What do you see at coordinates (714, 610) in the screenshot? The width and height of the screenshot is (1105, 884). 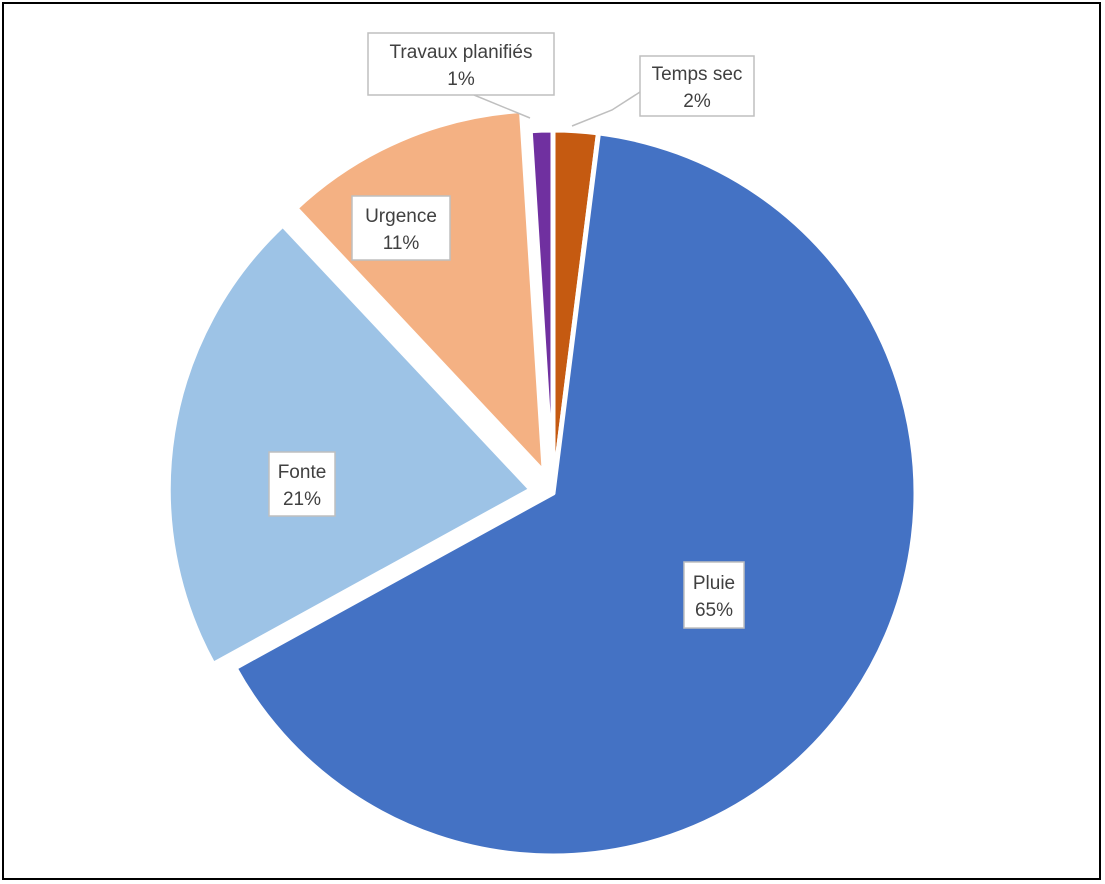 I see `data-label-percent: 65%` at bounding box center [714, 610].